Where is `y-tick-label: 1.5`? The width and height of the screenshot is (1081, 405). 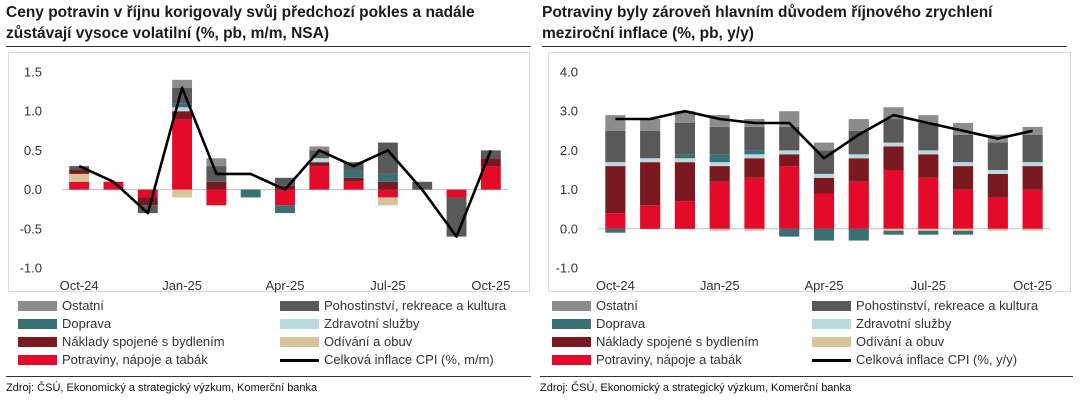 y-tick-label: 1.5 is located at coordinates (33, 72).